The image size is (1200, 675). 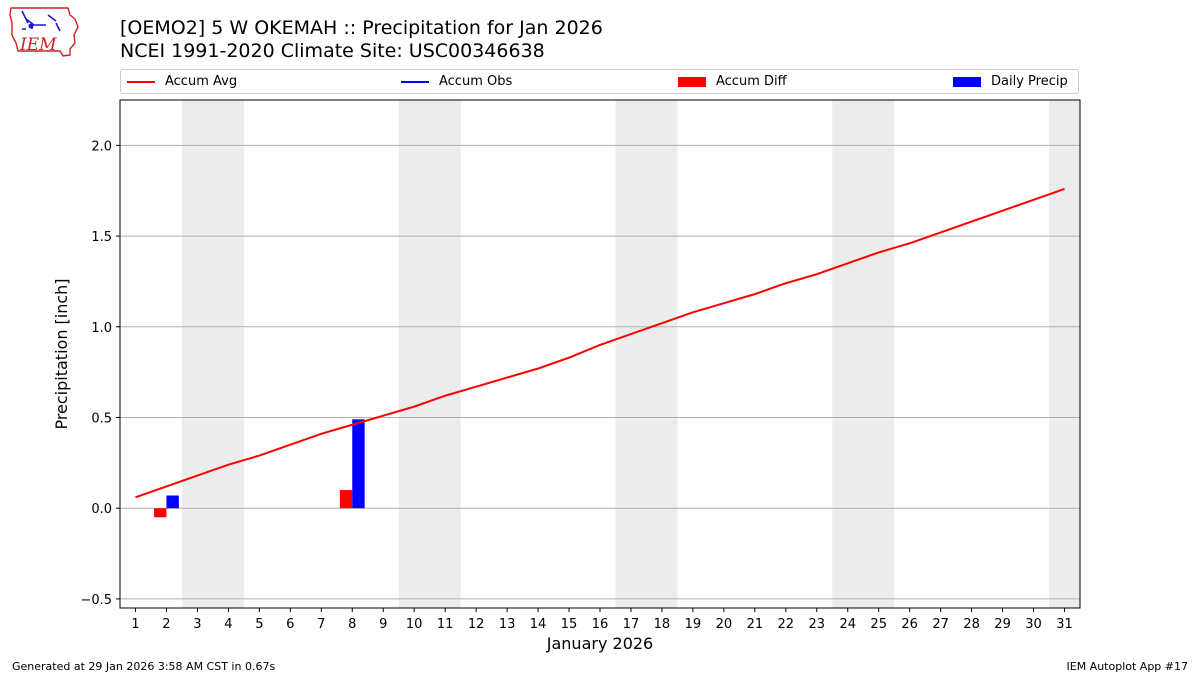 What do you see at coordinates (1029, 81) in the screenshot?
I see `legend-label: Daily Precip` at bounding box center [1029, 81].